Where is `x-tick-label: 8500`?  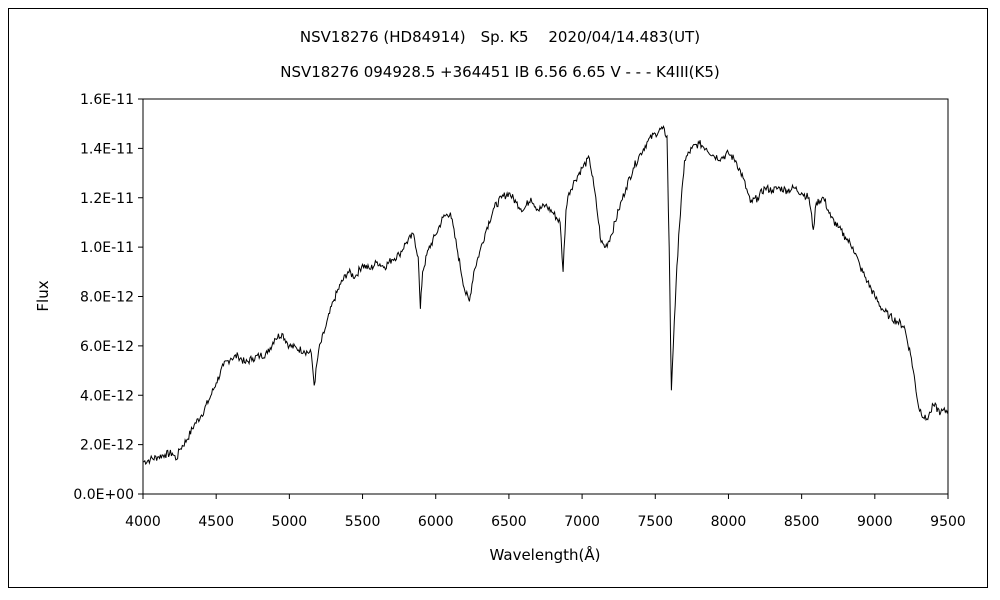 x-tick-label: 8500 is located at coordinates (802, 522).